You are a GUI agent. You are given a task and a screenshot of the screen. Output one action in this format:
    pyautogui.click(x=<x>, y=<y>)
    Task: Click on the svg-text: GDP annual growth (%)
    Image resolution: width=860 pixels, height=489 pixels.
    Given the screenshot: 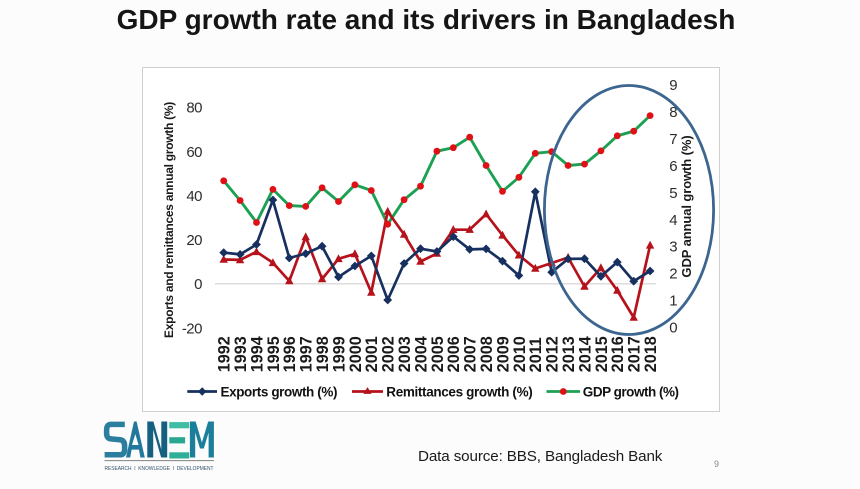 What is the action you would take?
    pyautogui.click(x=686, y=206)
    